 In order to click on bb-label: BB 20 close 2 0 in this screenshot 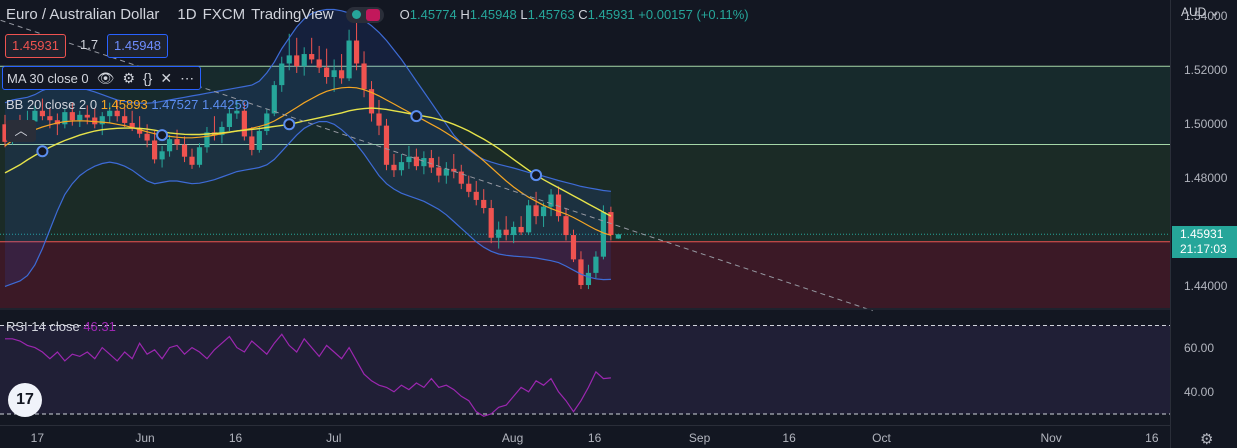, I will do `click(52, 104)`.